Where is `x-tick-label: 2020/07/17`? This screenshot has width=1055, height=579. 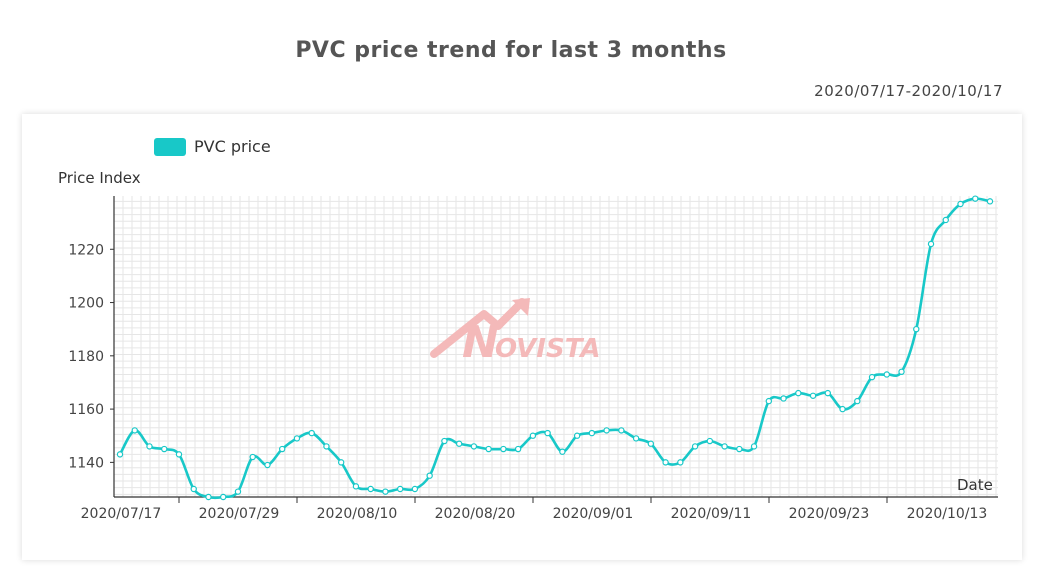 x-tick-label: 2020/07/17 is located at coordinates (121, 514).